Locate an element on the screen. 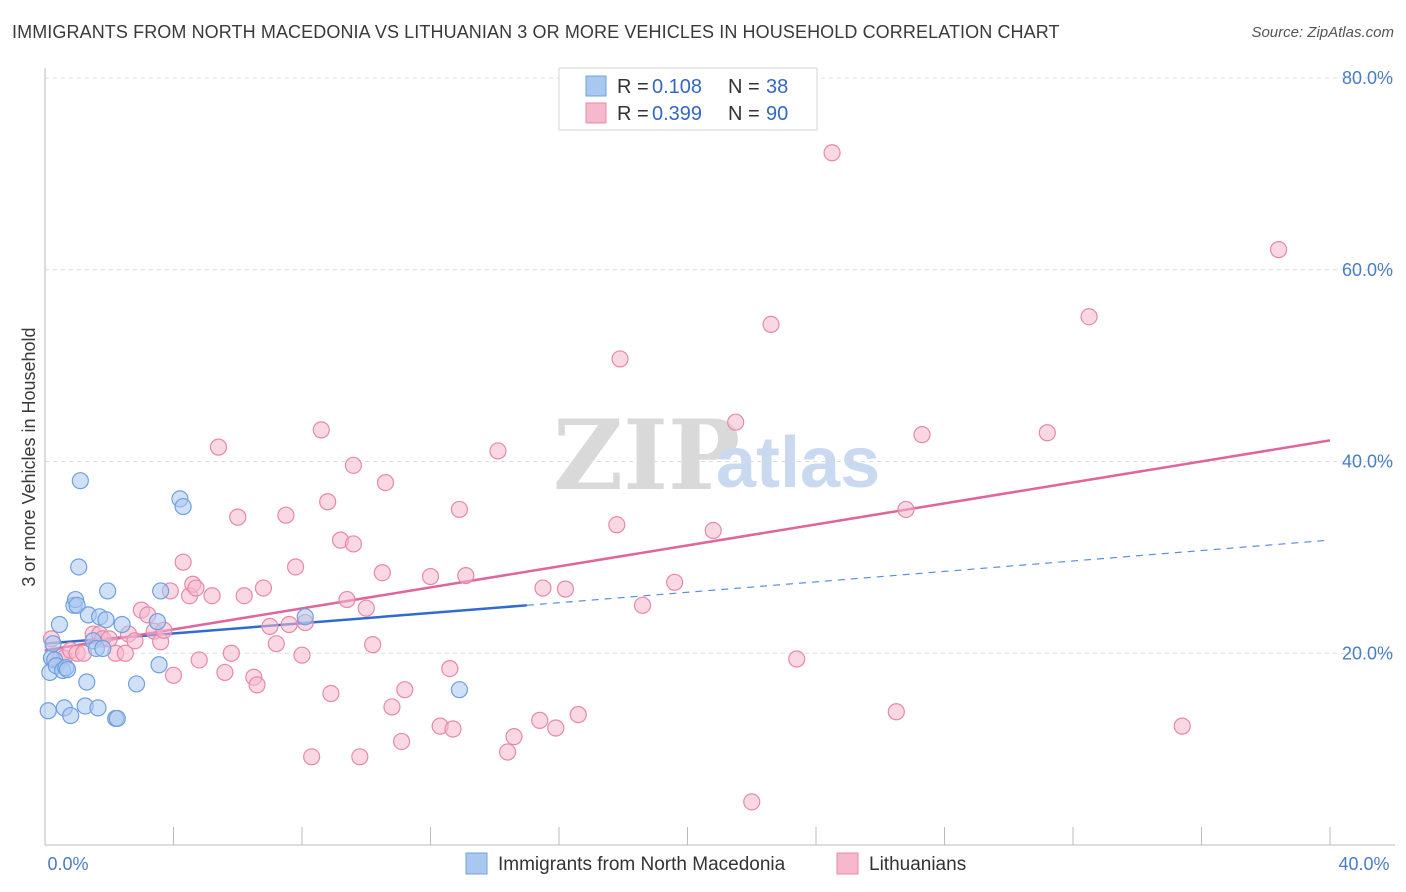  legend-swatch-lithuanians is located at coordinates (596, 113).